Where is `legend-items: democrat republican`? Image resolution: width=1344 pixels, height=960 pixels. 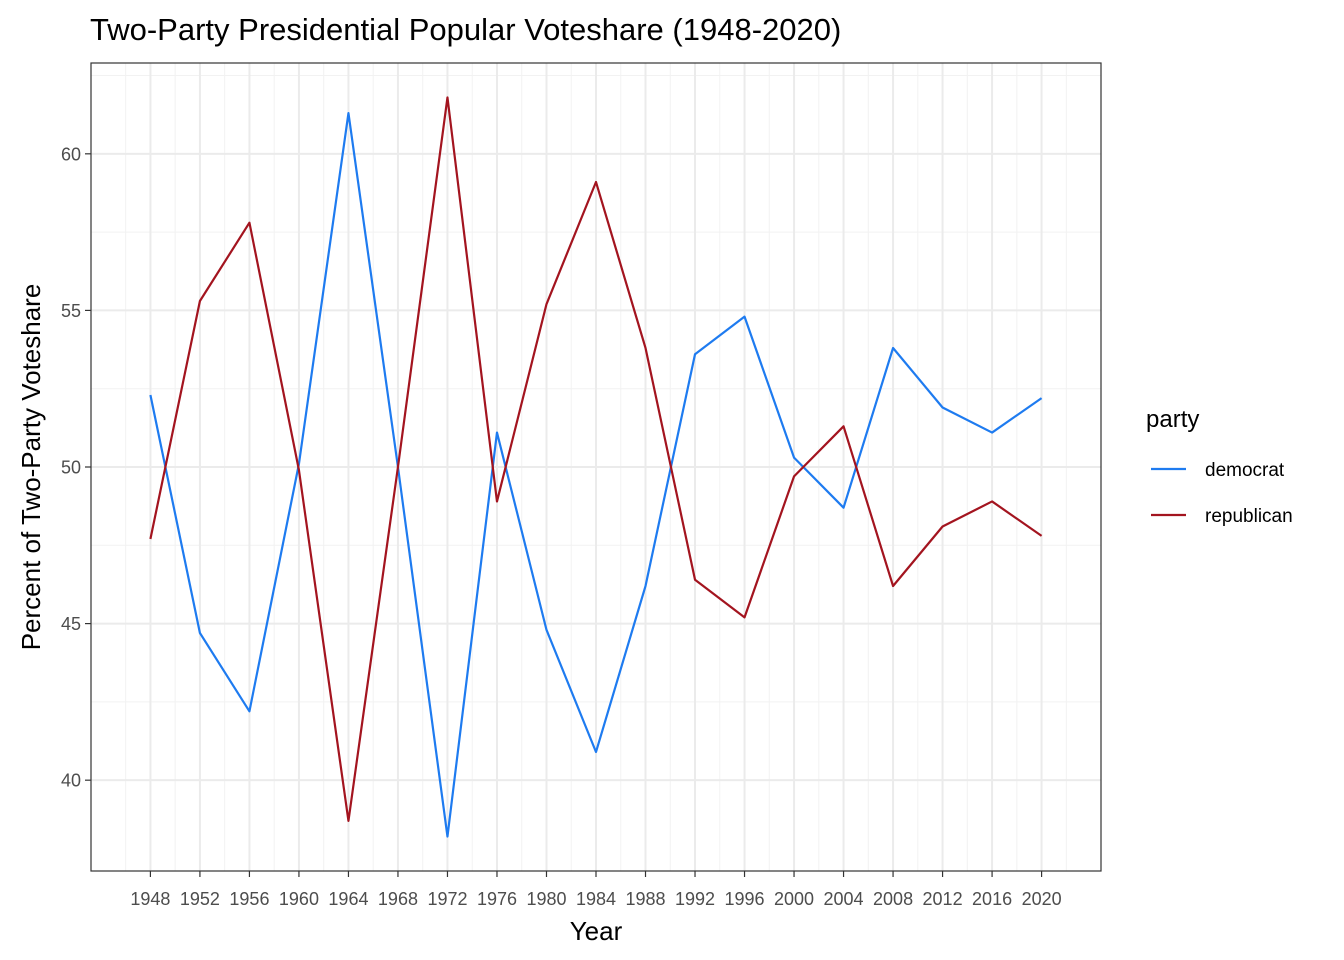 legend-items: democrat republican is located at coordinates (1222, 493).